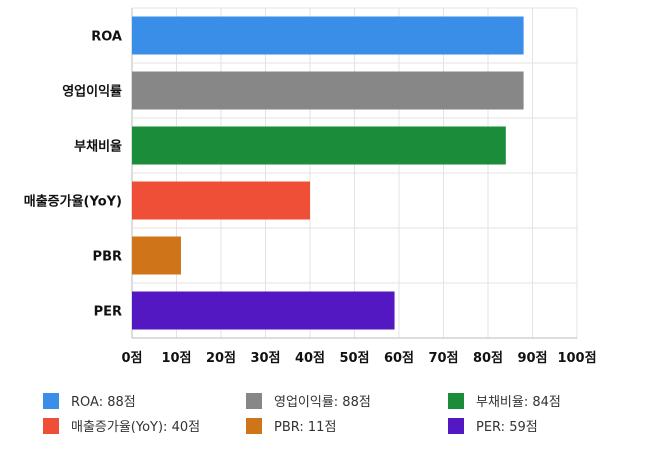 This screenshot has width=650, height=450. I want to click on legend-item: 부채비율: 84점, so click(504, 401).